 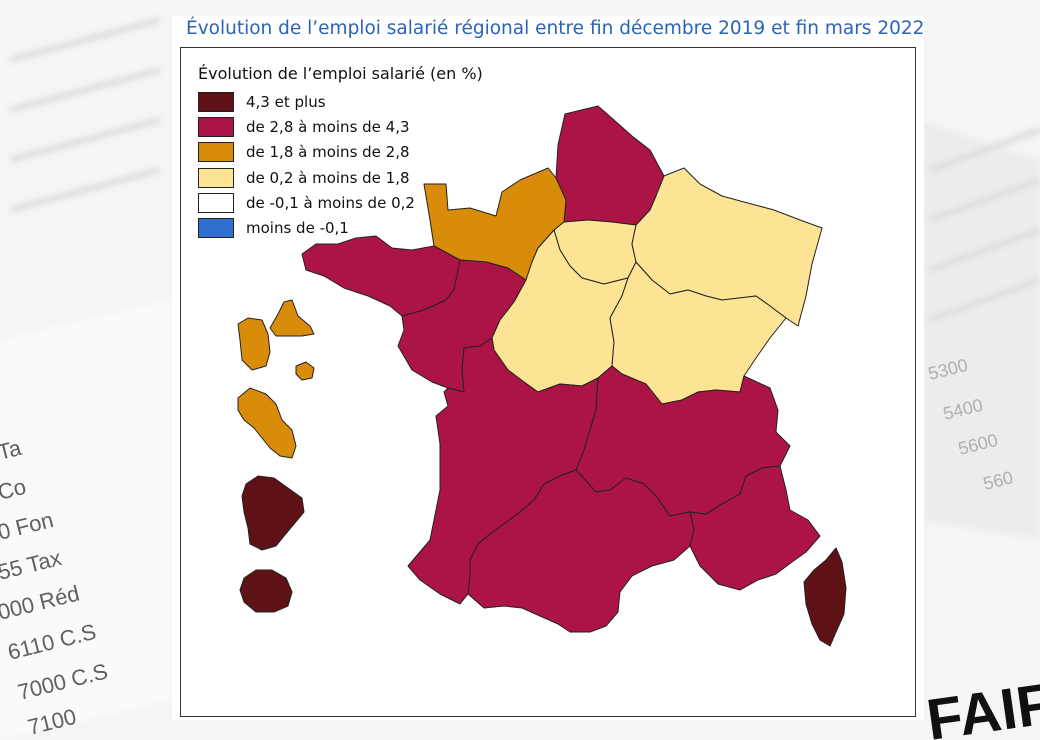 I want to click on legend-item: de 0,2 à moins de 1,8, so click(x=340, y=177).